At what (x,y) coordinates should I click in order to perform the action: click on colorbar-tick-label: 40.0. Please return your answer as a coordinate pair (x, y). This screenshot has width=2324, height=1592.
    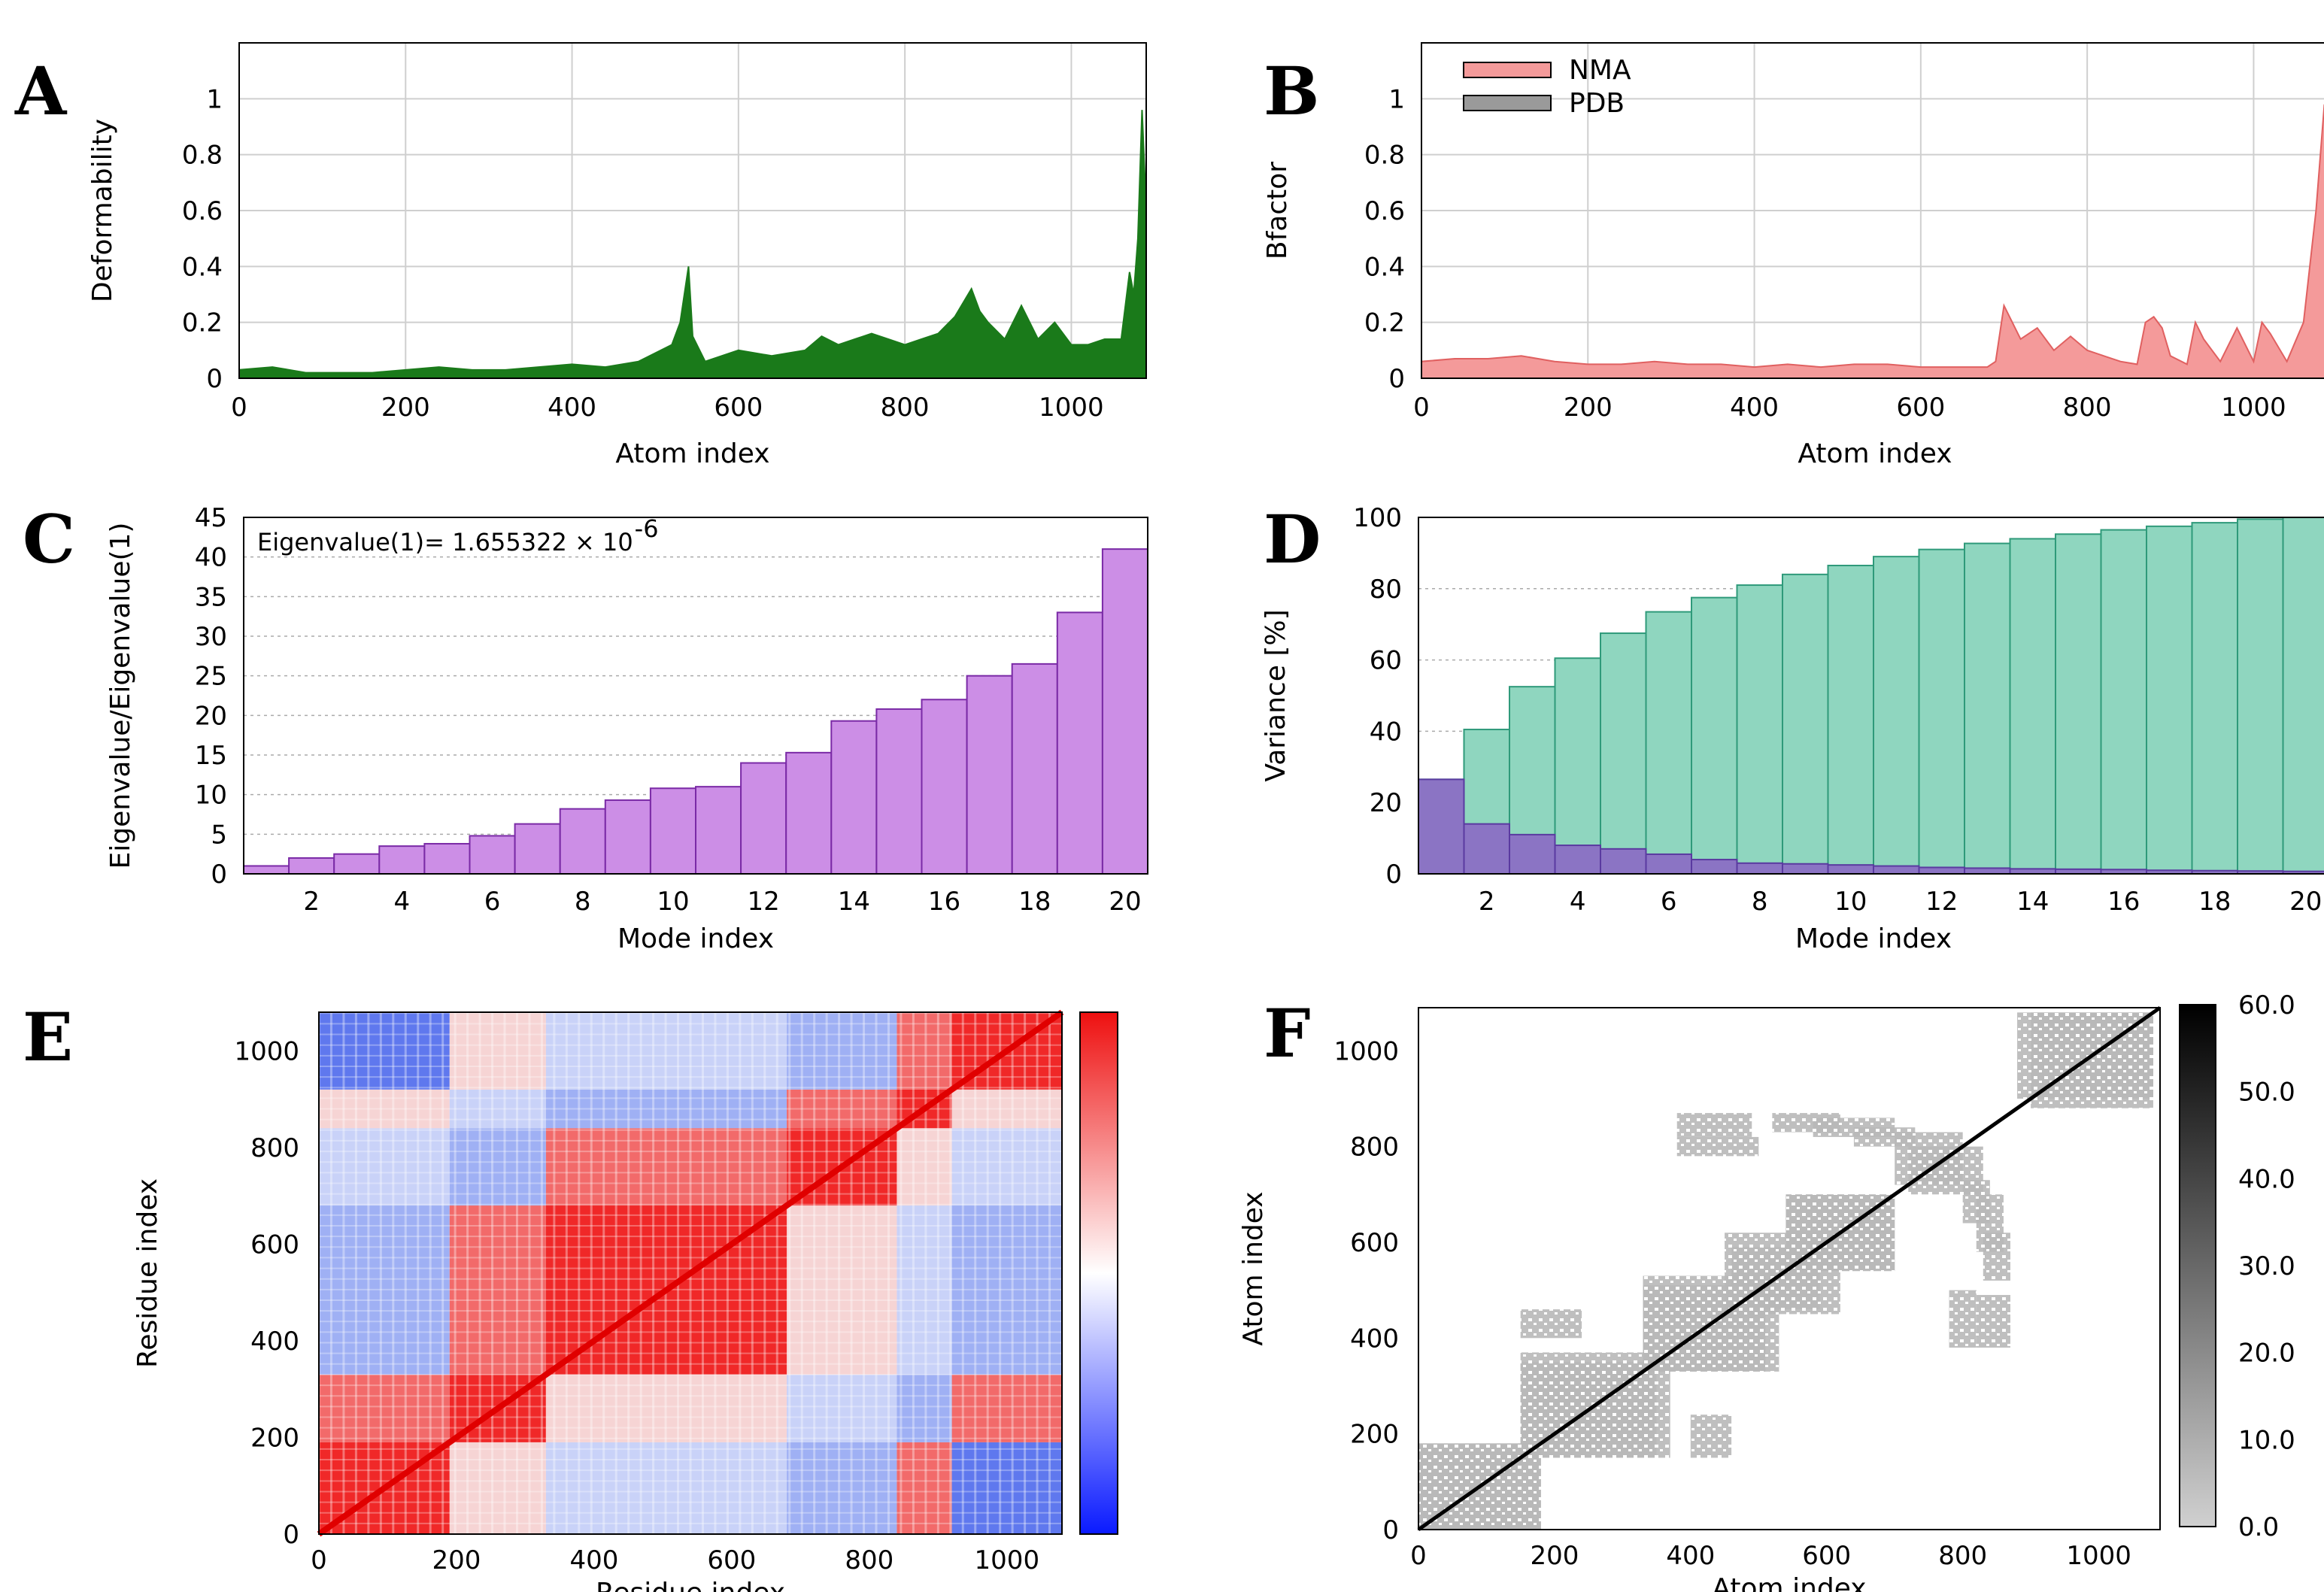
    Looking at the image, I should click on (2266, 1179).